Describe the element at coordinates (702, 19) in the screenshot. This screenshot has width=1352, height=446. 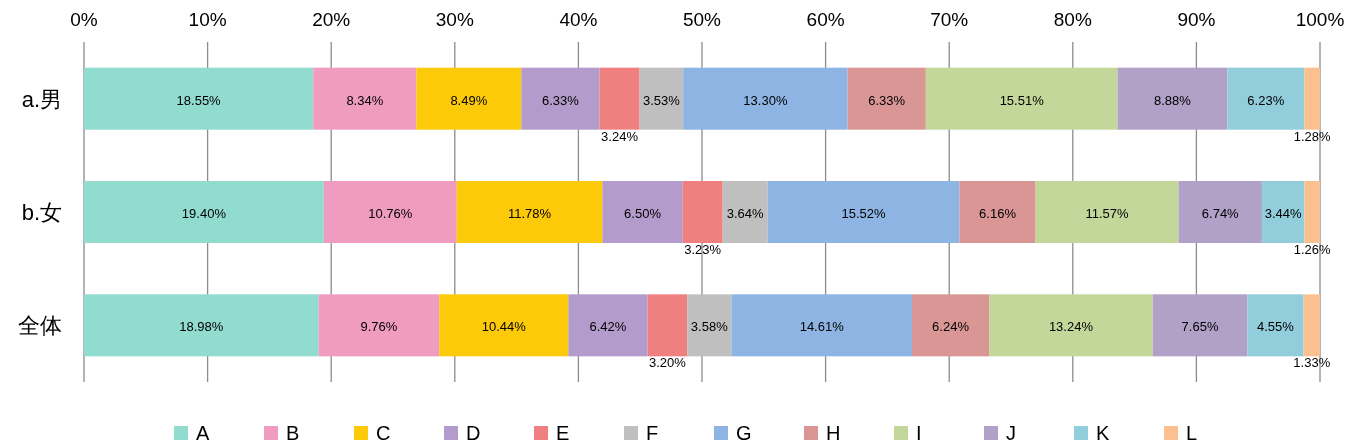
I see `x-tick-label: 50%` at that location.